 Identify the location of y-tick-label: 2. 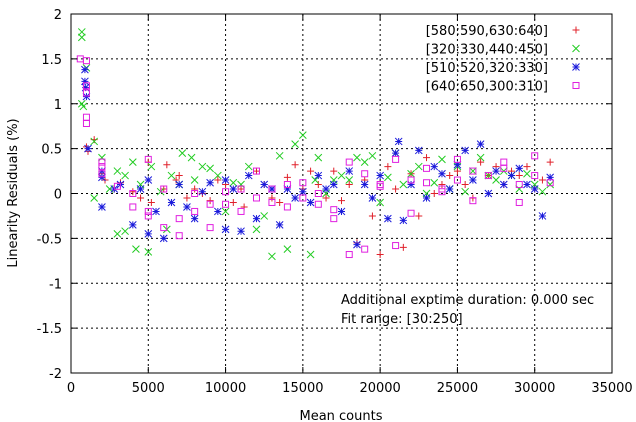
(58, 15).